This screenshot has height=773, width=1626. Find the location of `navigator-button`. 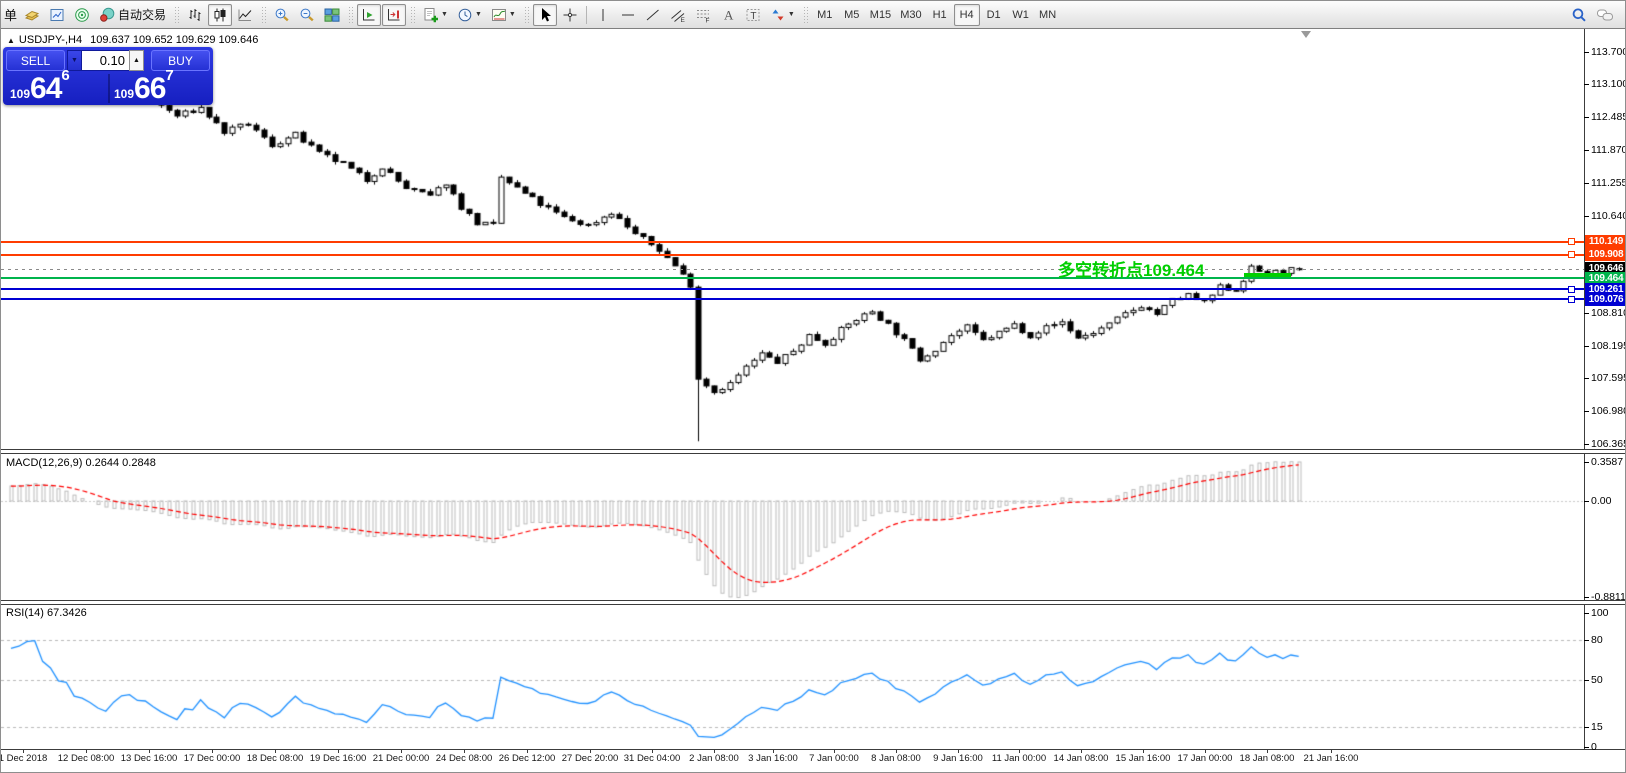

navigator-button is located at coordinates (82, 15).